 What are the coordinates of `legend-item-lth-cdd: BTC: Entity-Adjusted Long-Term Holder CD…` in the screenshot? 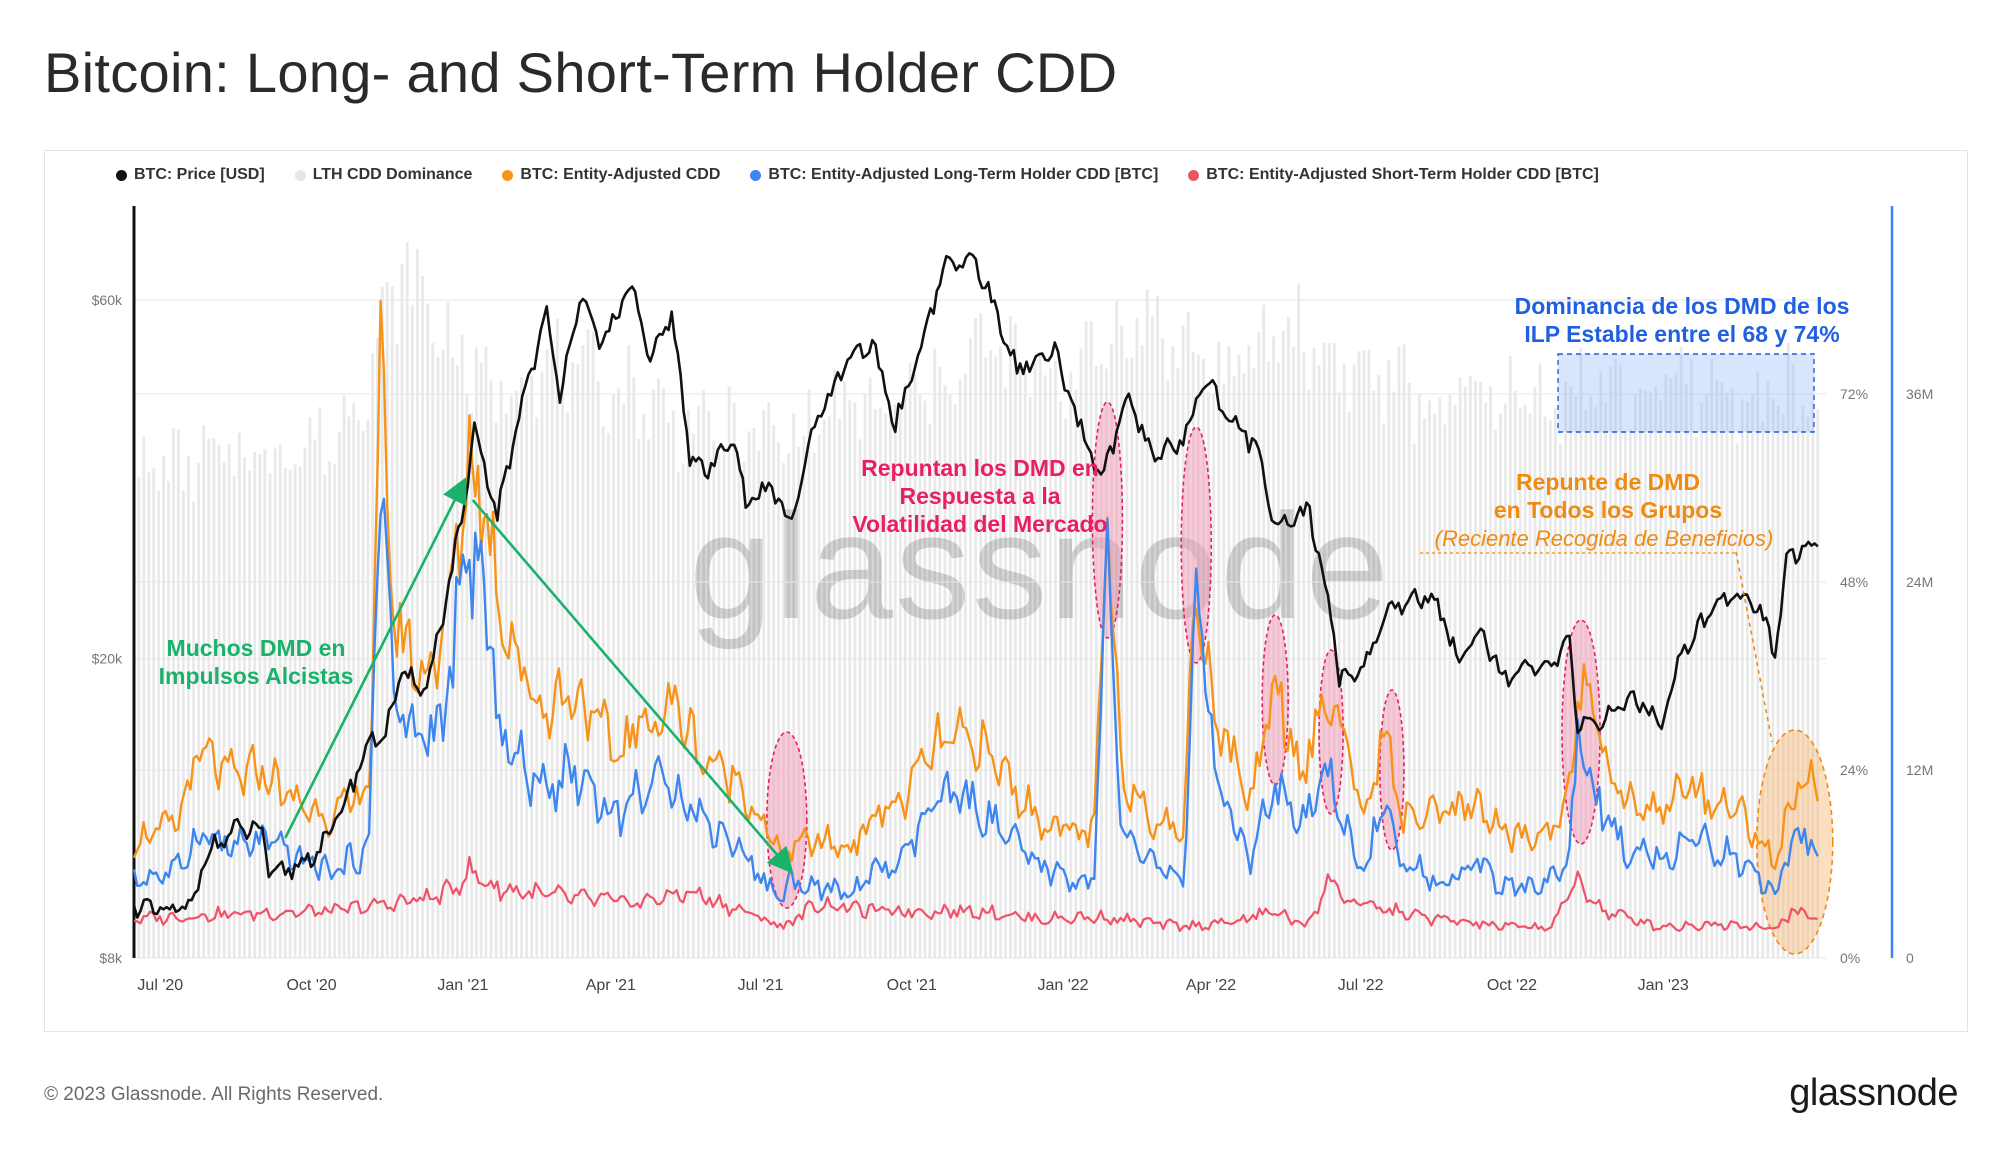 It's located at (954, 175).